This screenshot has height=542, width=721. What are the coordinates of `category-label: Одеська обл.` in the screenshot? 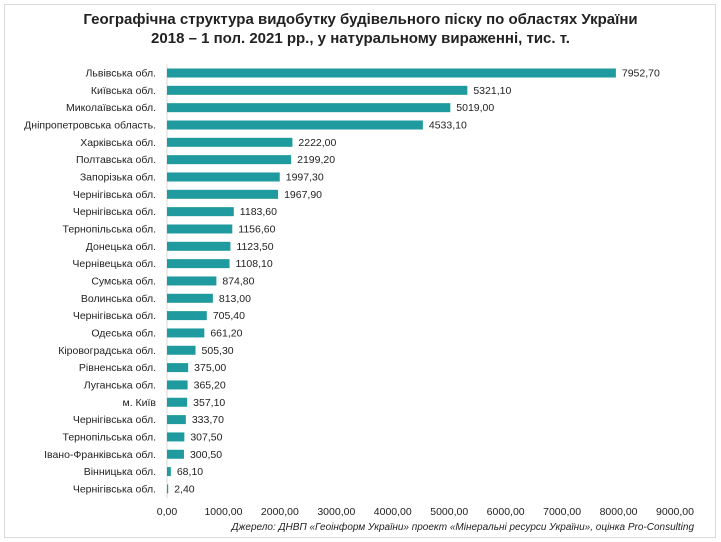 It's located at (123, 333).